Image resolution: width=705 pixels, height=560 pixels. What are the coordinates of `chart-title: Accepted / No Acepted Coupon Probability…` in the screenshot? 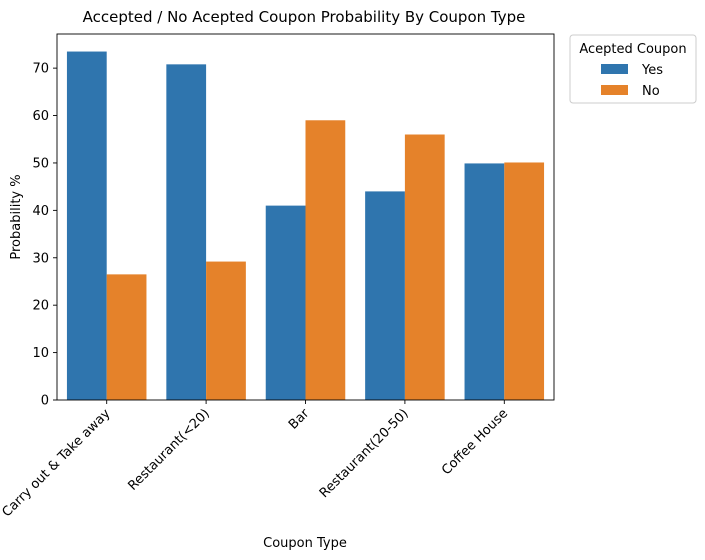 It's located at (304, 17).